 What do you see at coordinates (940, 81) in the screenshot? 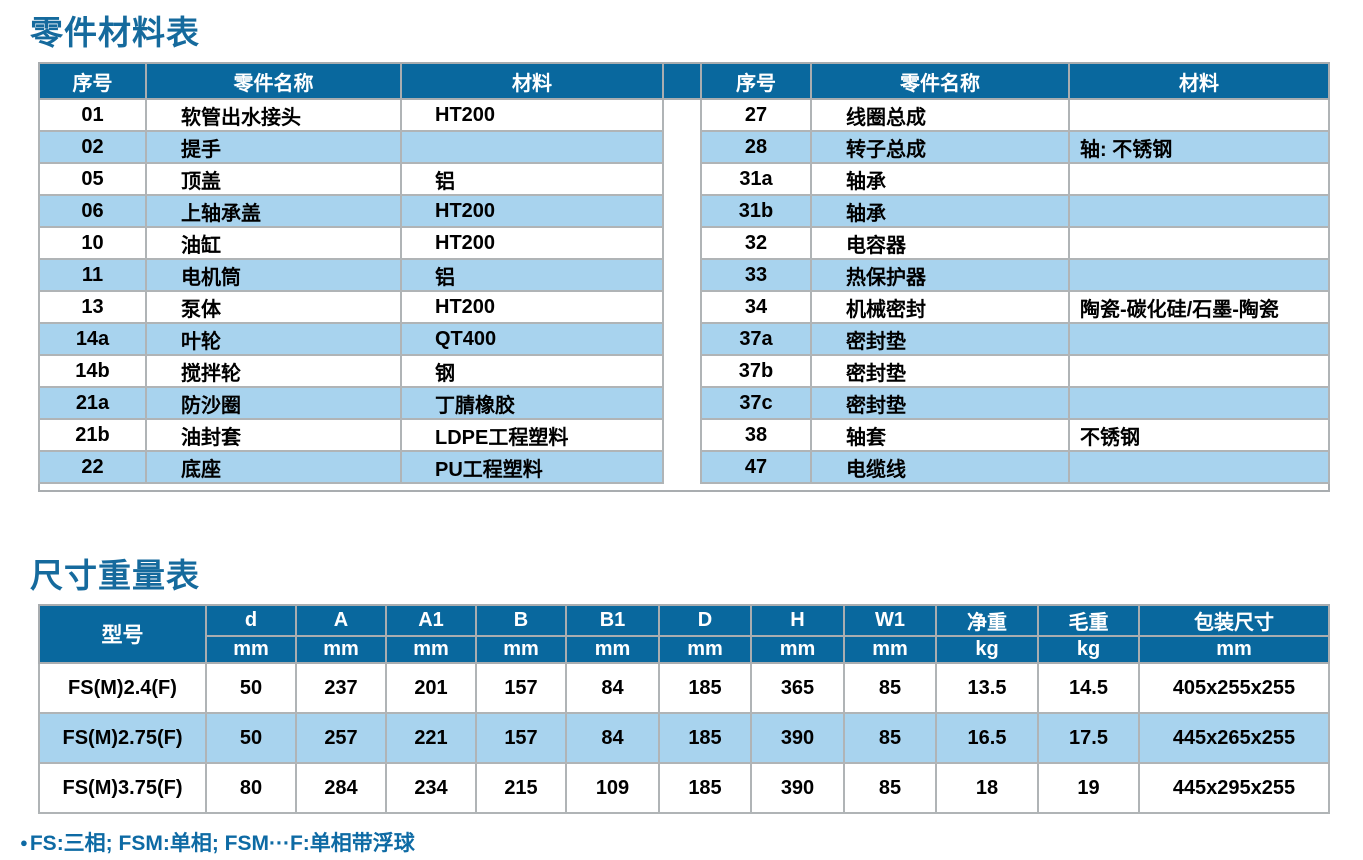
I see `column-header-name-right: 零件名称` at bounding box center [940, 81].